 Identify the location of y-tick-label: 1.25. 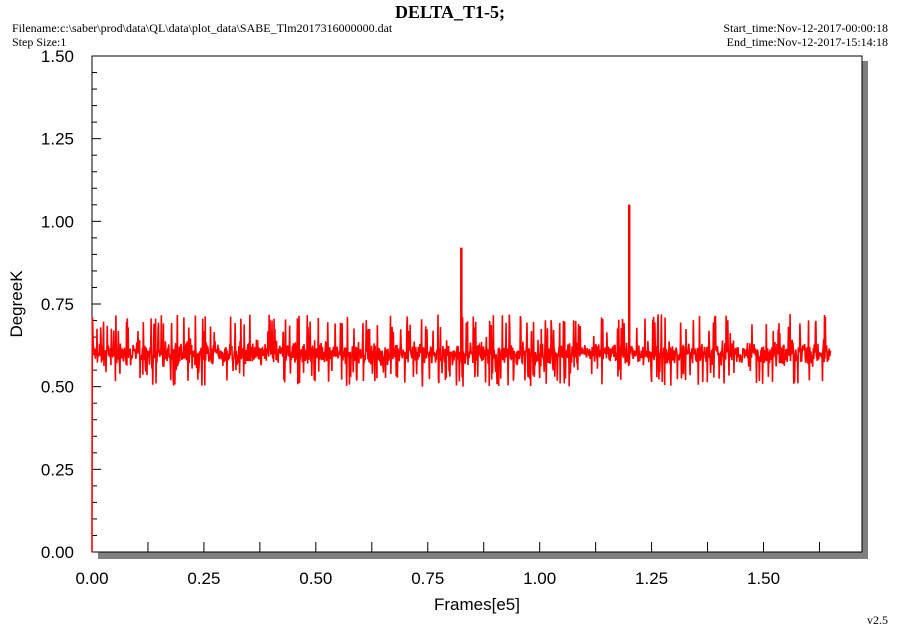
(57, 139).